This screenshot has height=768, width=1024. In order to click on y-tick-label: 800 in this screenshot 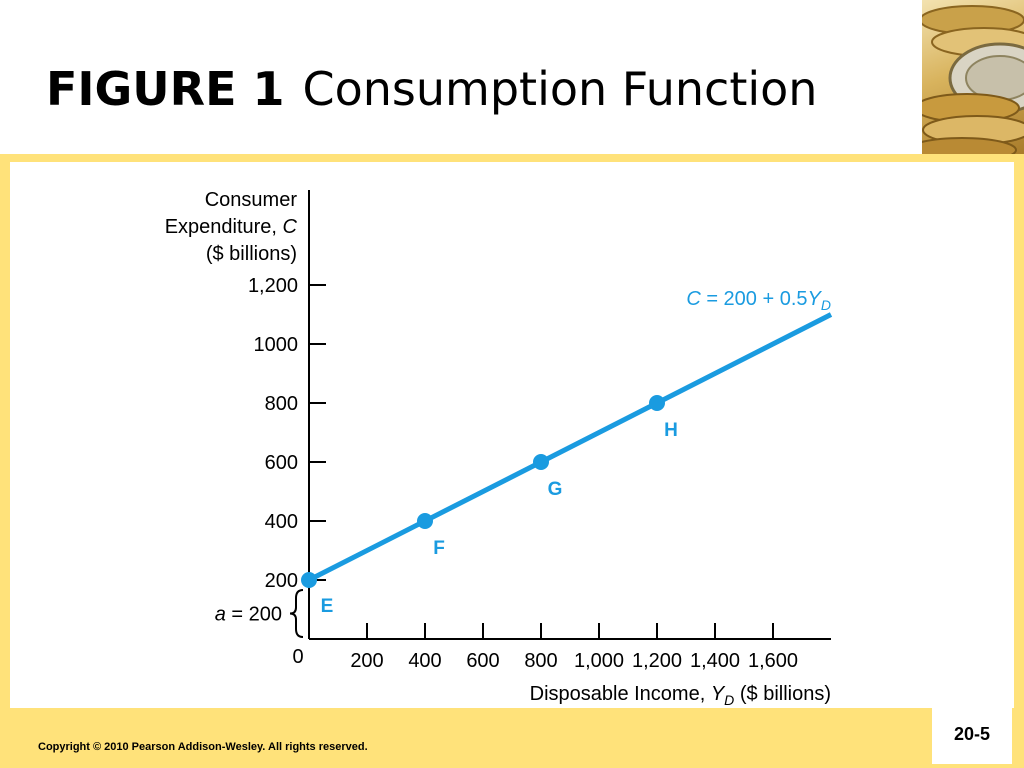, I will do `click(281, 404)`.